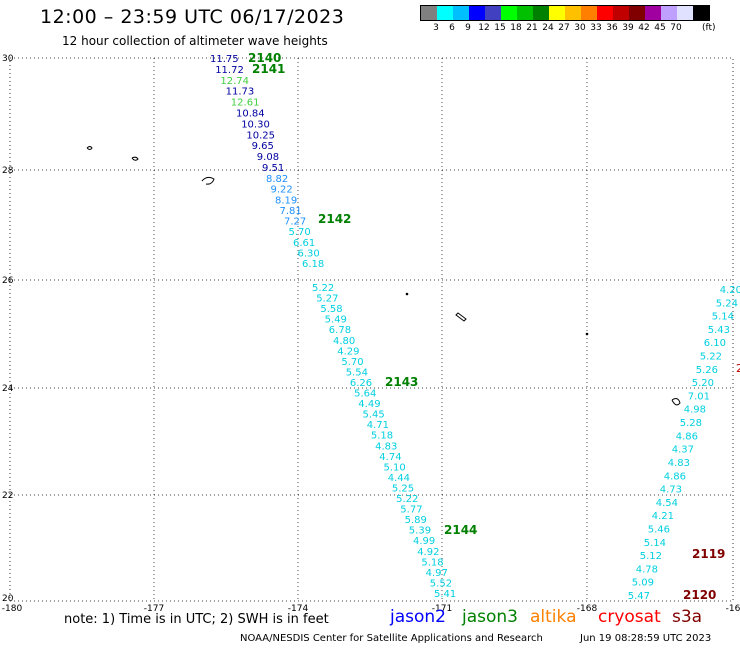 The width and height of the screenshot is (740, 650). I want to click on lat-tick-label: 22, so click(7, 496).